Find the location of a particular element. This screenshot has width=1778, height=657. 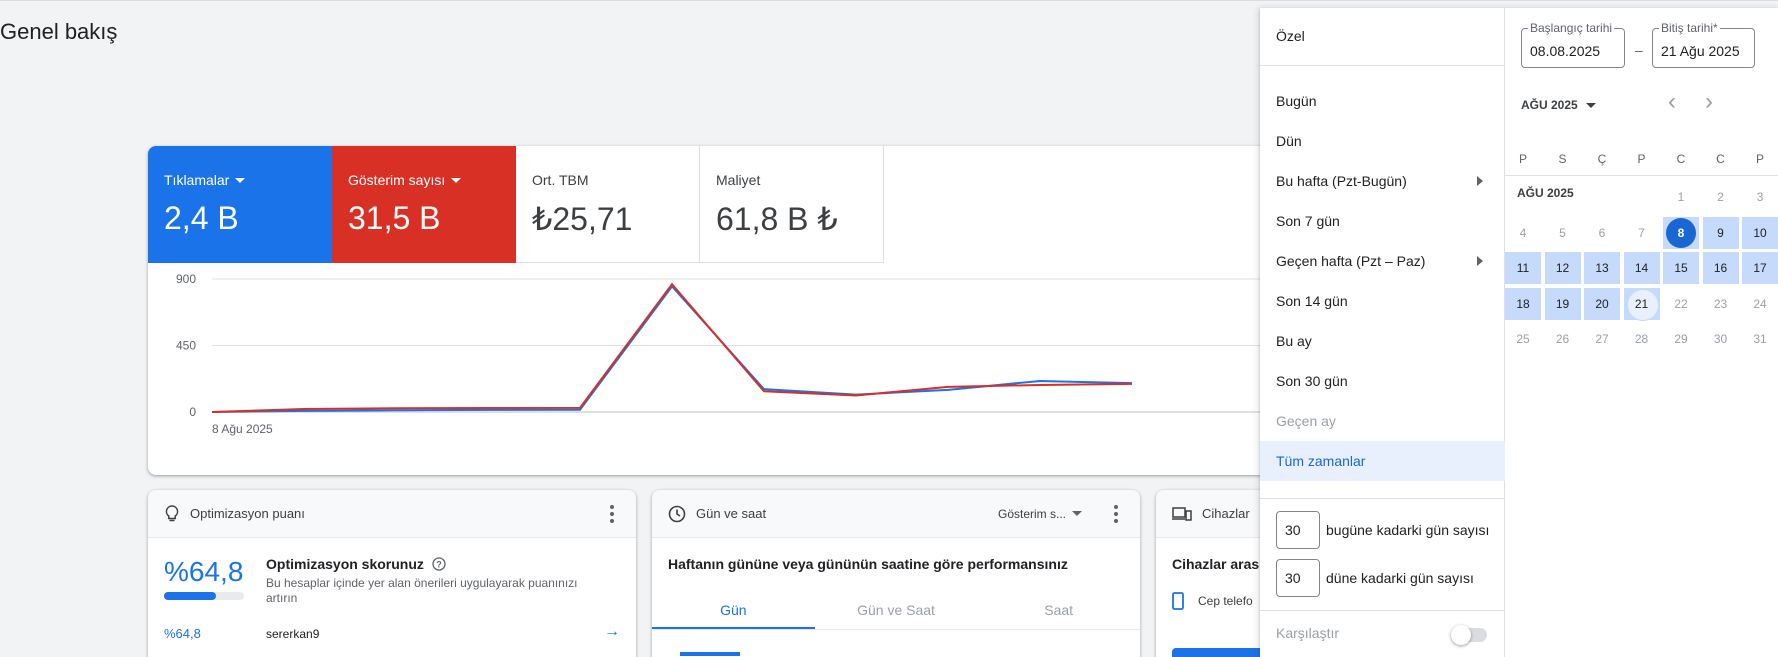

start-date-field: Başlangıç tarihi 08.08.2025 is located at coordinates (1573, 44).